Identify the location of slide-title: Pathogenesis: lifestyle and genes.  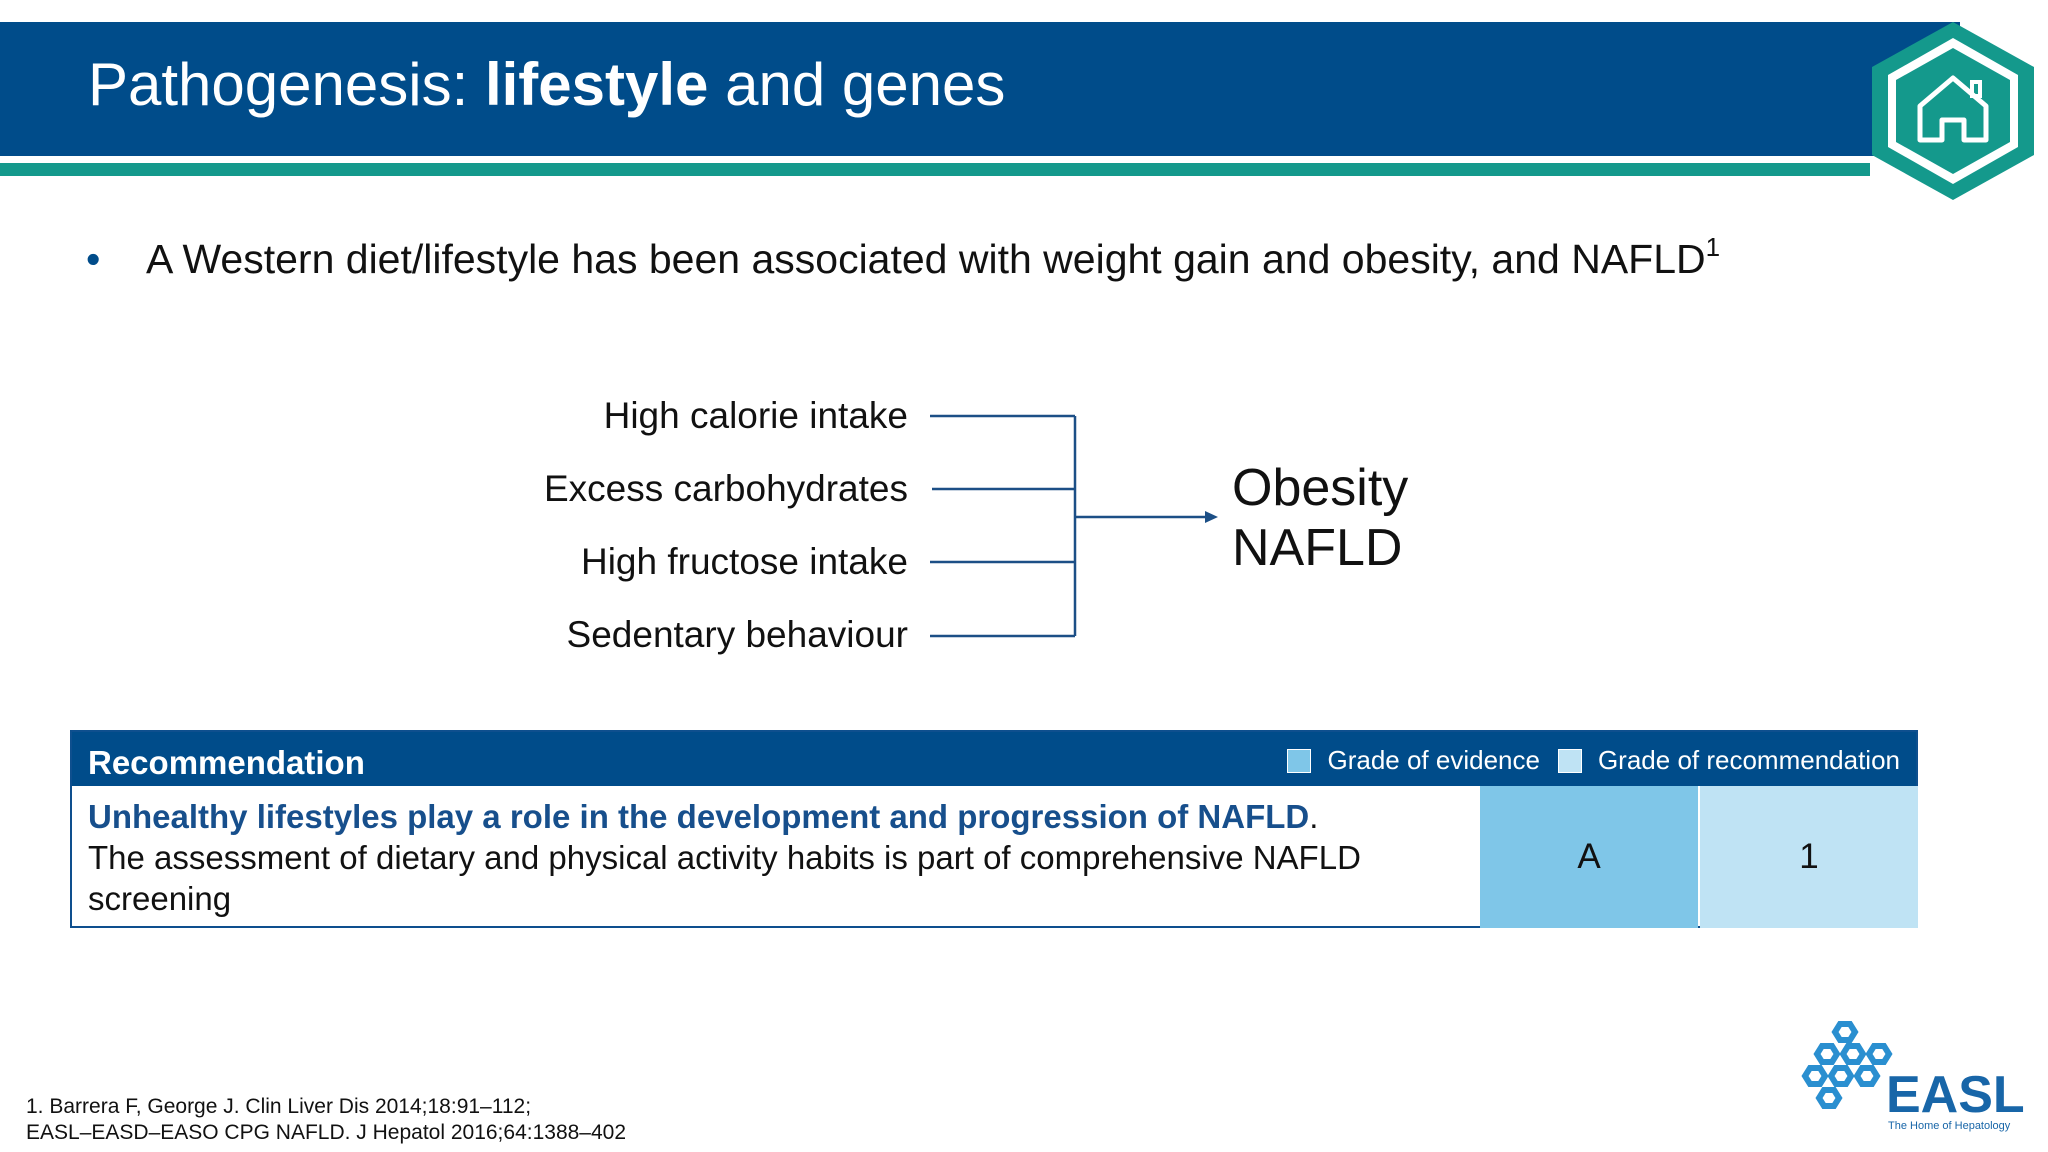
(546, 84).